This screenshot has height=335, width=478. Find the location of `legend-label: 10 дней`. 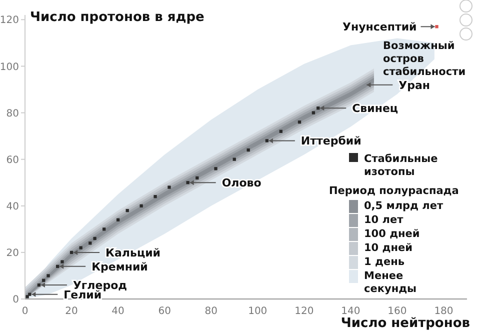

legend-label: 10 дней is located at coordinates (389, 248).